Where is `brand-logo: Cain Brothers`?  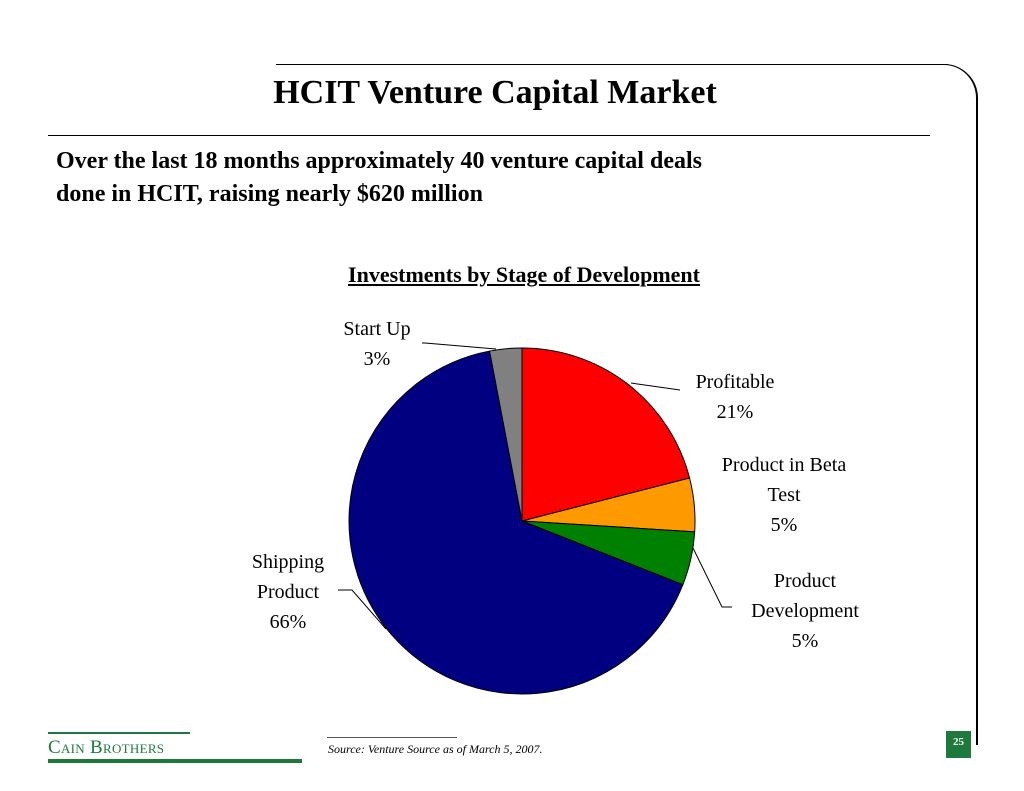 brand-logo: Cain Brothers is located at coordinates (106, 747).